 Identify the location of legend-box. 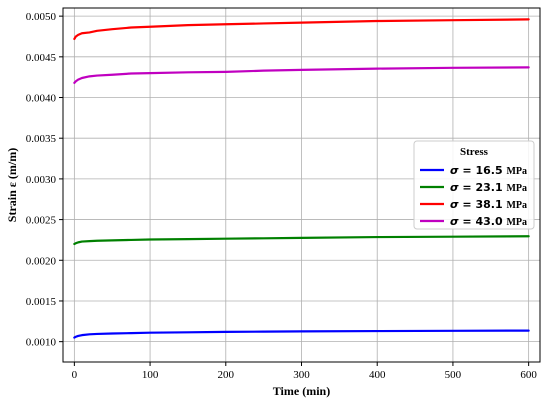
(474, 185).